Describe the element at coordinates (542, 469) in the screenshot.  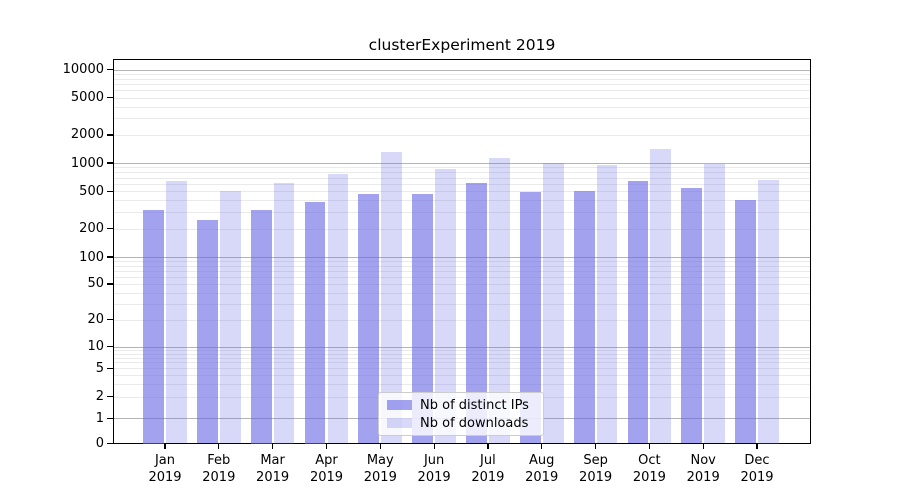
I see `x-tick-label-aug: Aug 2019` at that location.